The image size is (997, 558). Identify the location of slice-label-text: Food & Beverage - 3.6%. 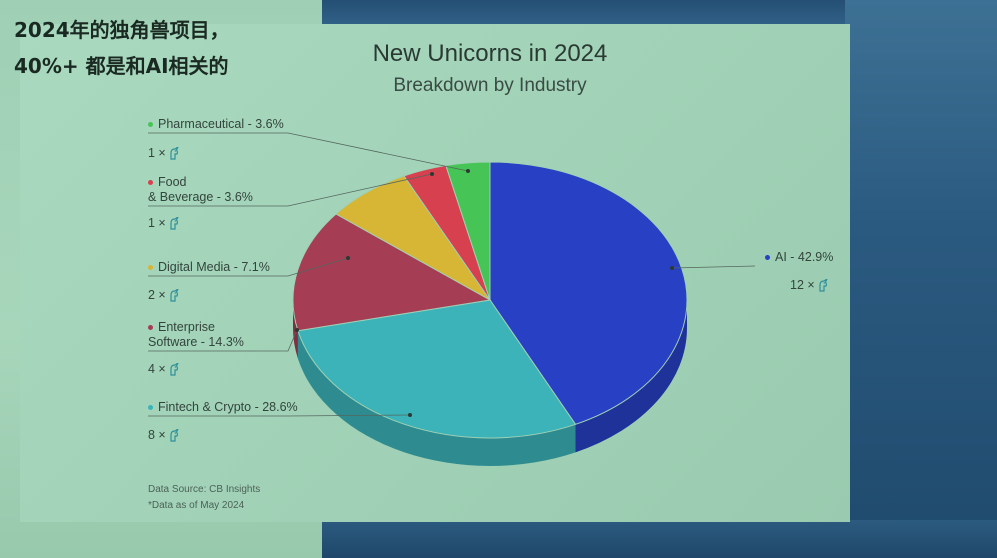
(200, 189).